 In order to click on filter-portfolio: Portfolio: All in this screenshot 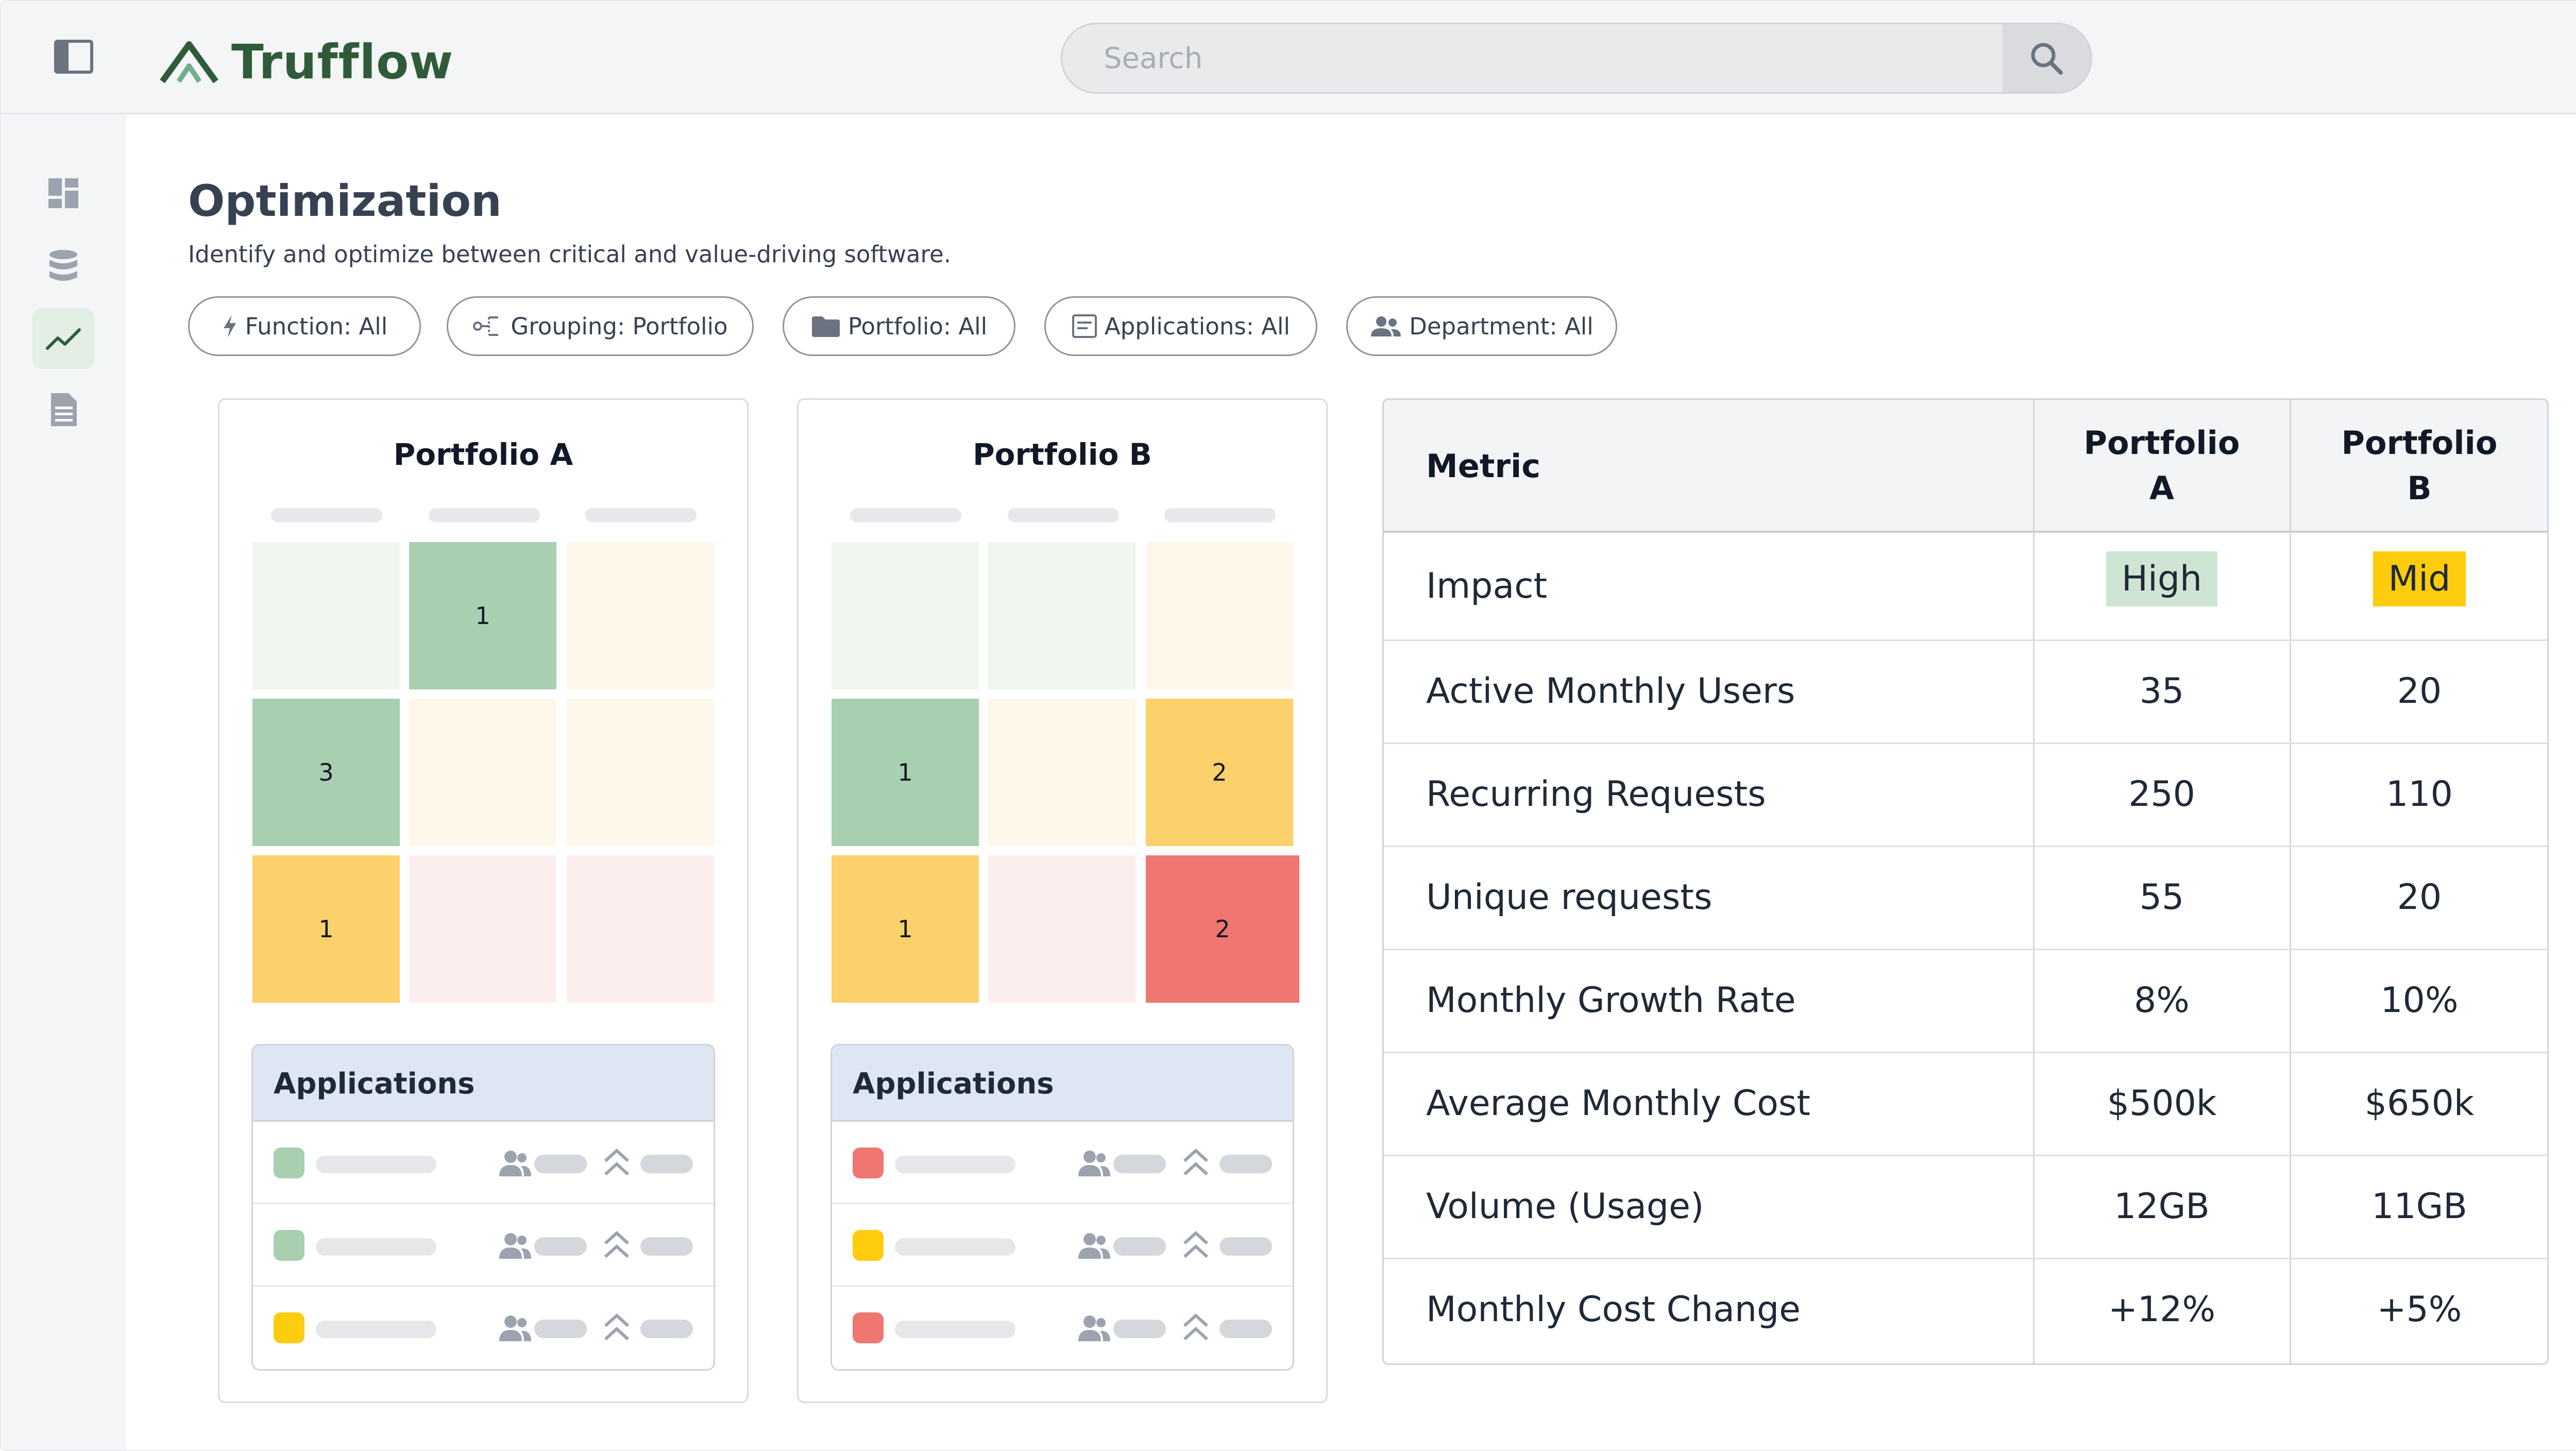, I will do `click(899, 326)`.